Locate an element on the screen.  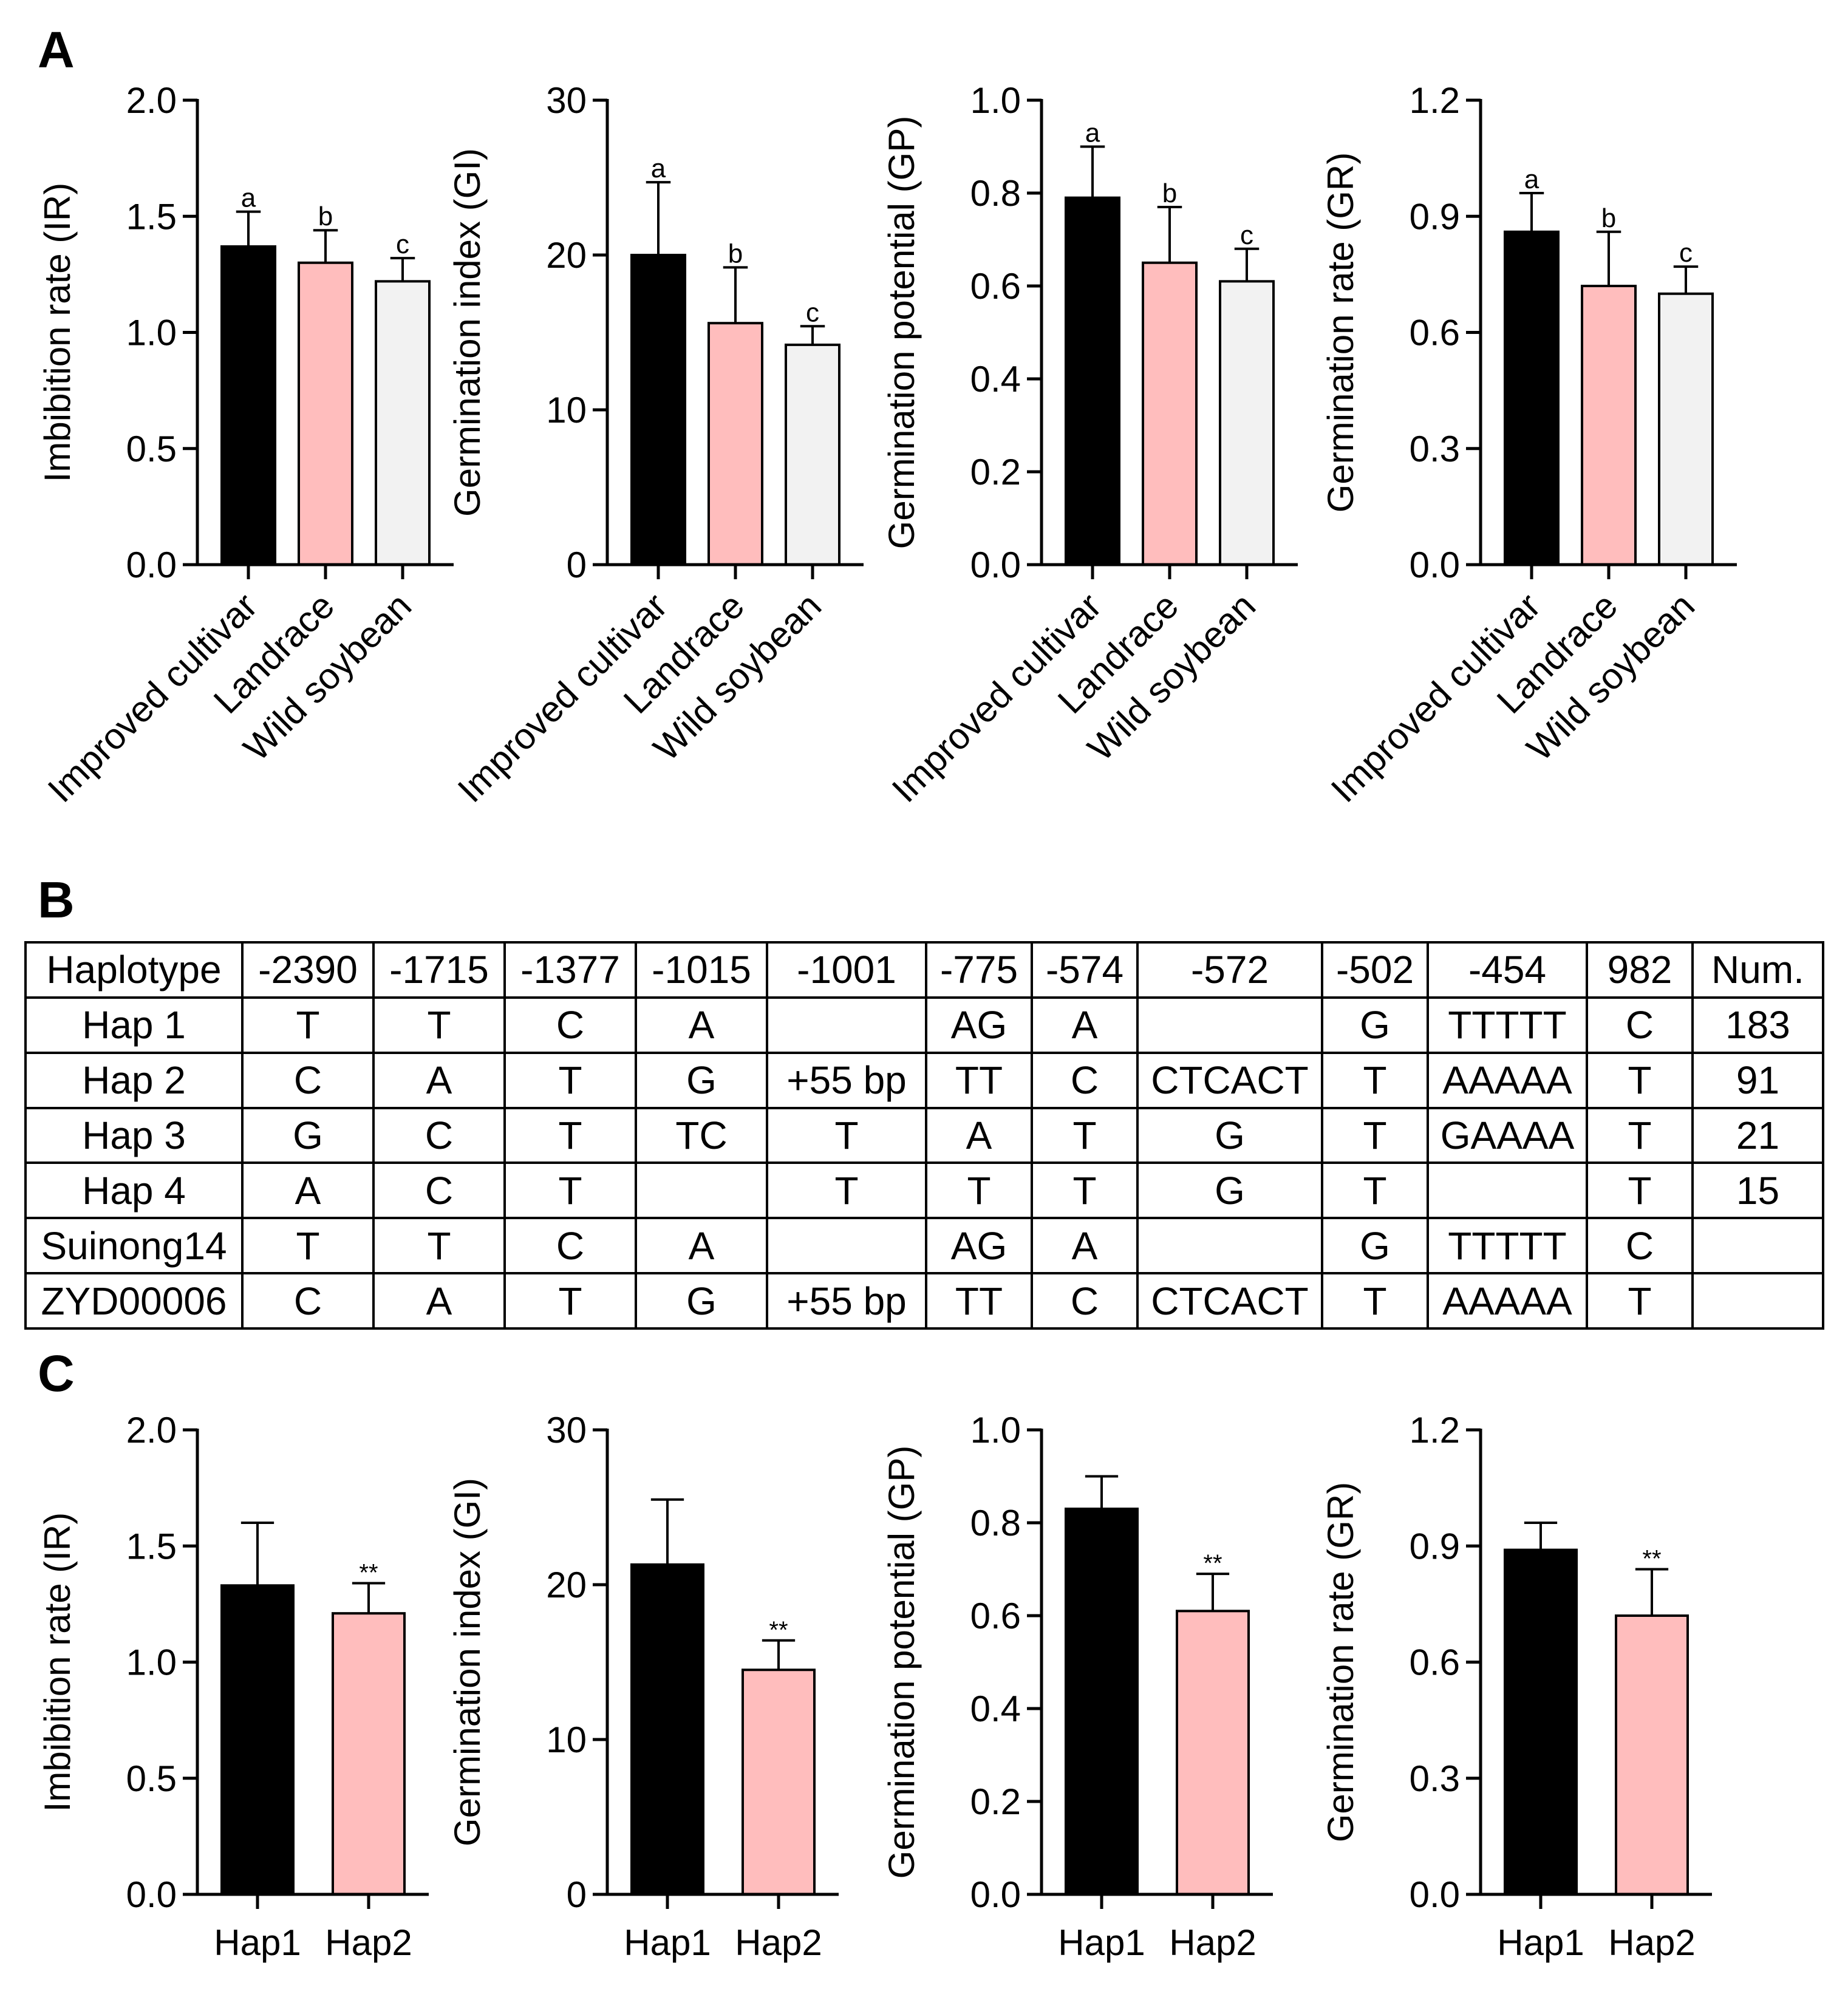
table-row: Hap 4 A C T T T T G T T 15 is located at coordinates (924, 1191).